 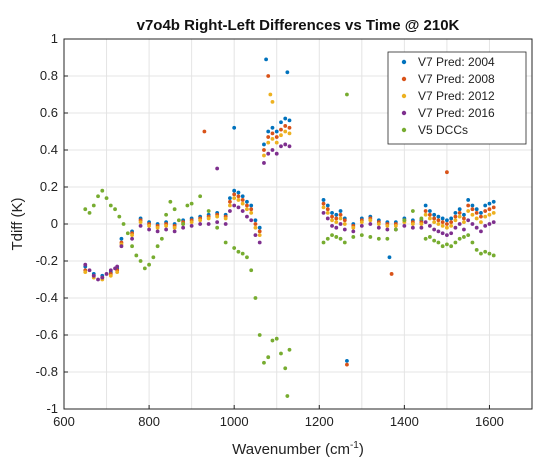 I want to click on y-tick-label: 0.8, so click(x=49, y=75).